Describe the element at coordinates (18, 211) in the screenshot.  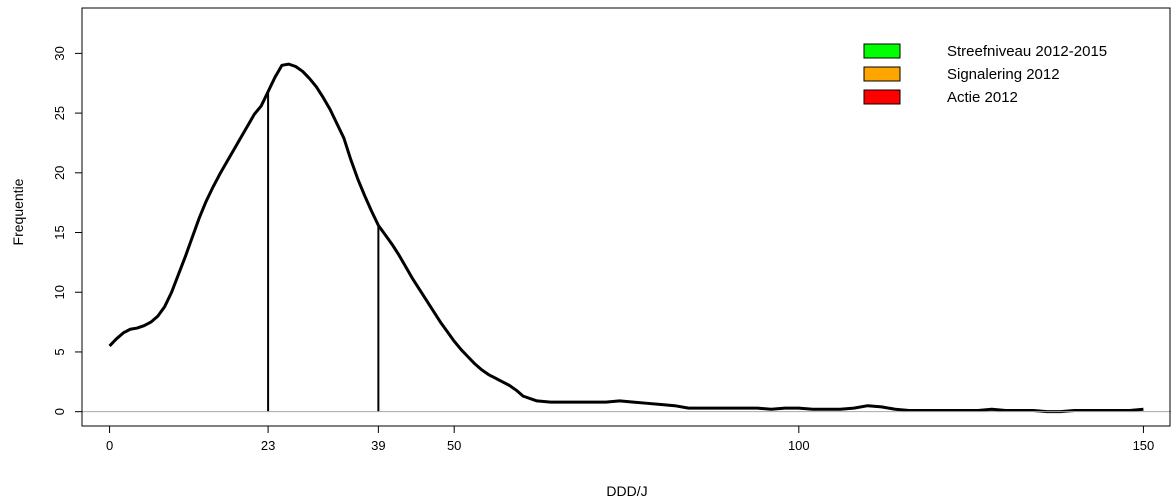
I see `y-axis-title: Frequentie` at that location.